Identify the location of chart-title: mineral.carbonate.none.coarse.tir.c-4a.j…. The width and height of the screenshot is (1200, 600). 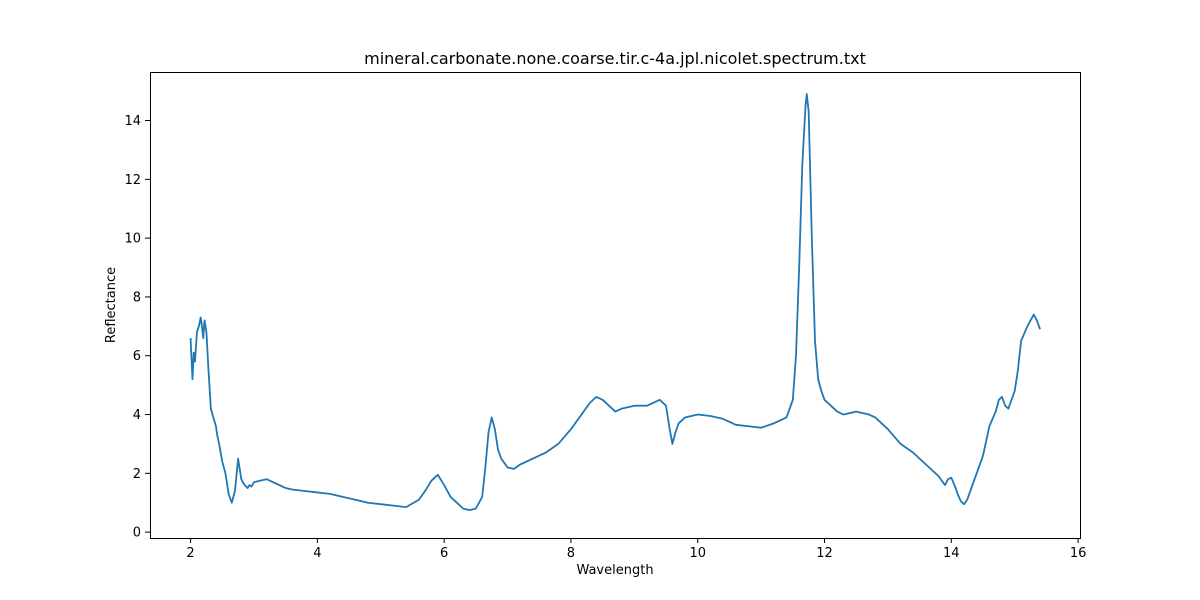
(615, 58).